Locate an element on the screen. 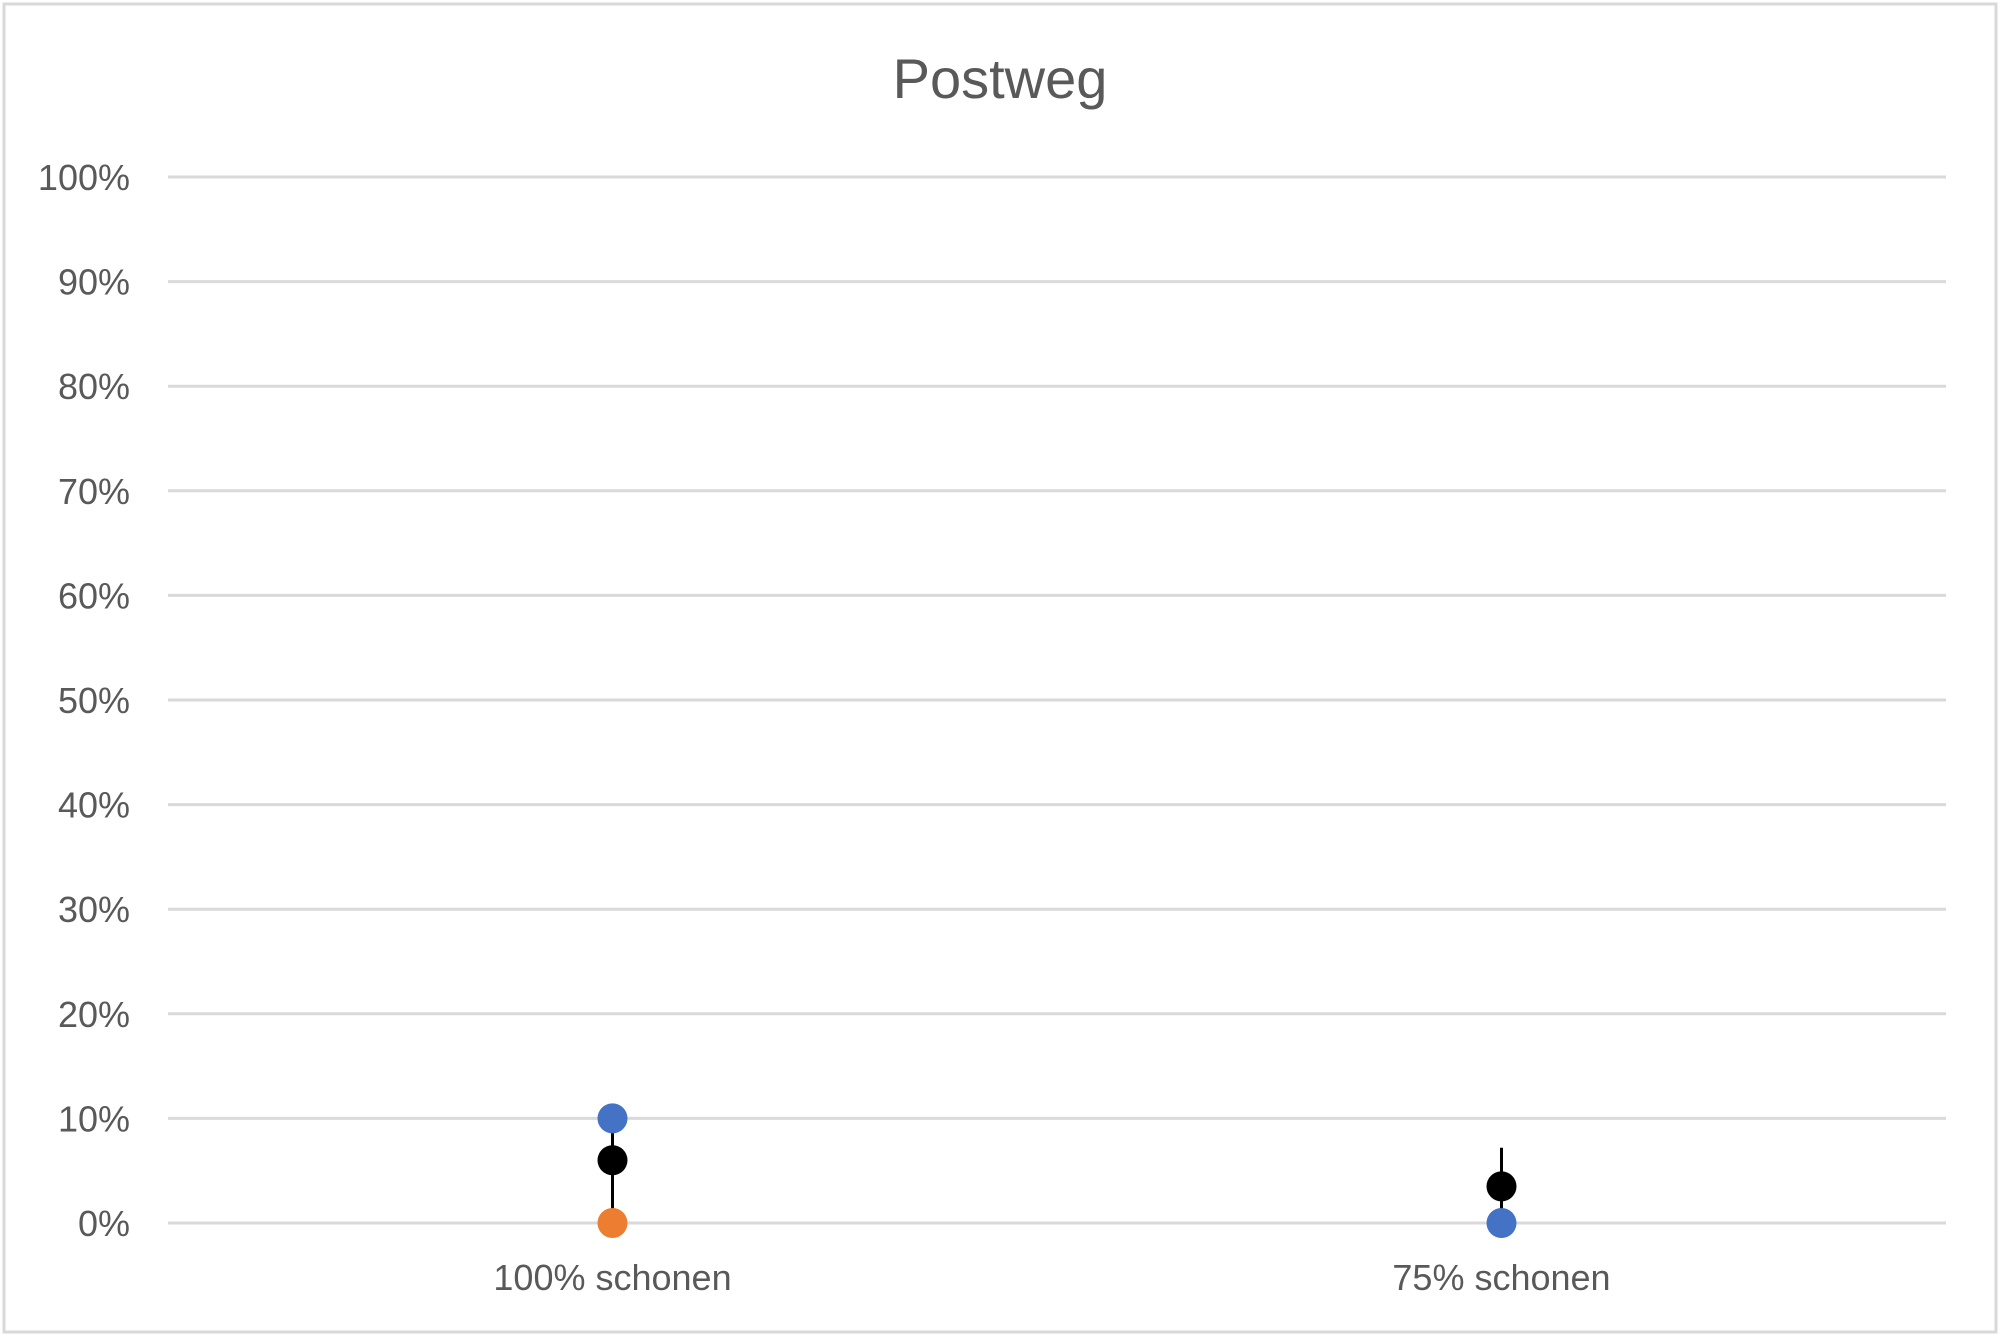 The height and width of the screenshot is (1341, 2000). y-tick-label: 40% is located at coordinates (94, 805).